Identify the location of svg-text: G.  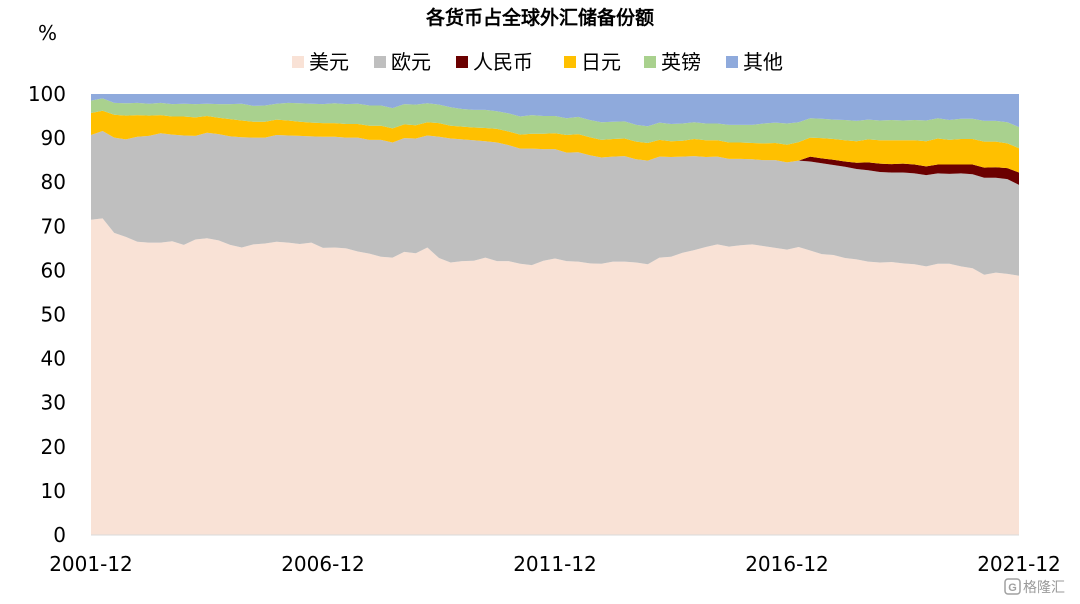
(1012, 588).